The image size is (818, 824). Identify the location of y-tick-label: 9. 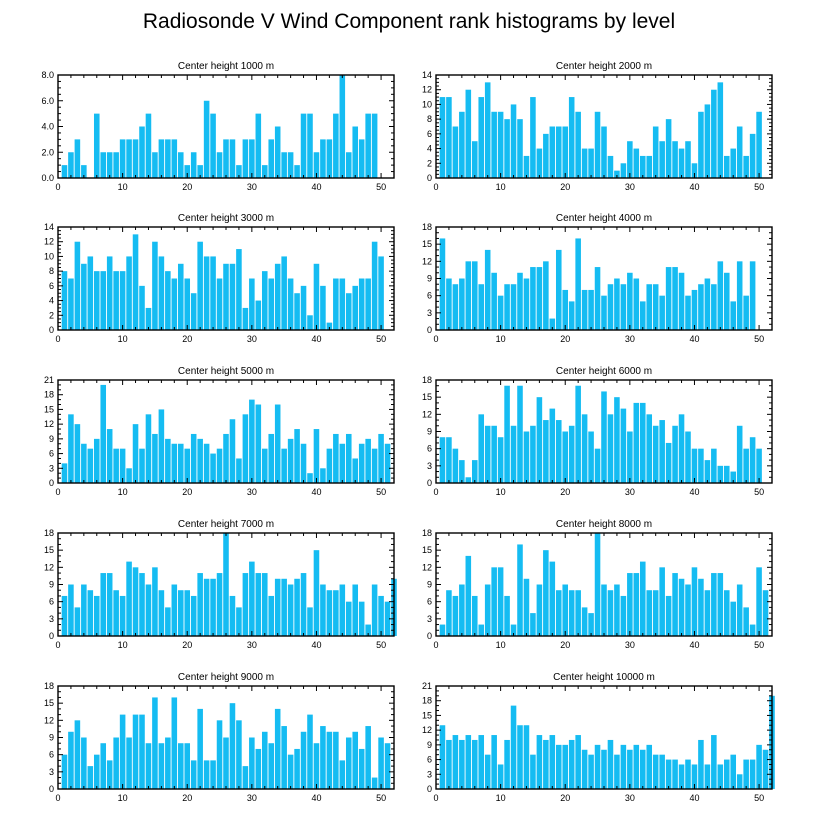
(429, 432).